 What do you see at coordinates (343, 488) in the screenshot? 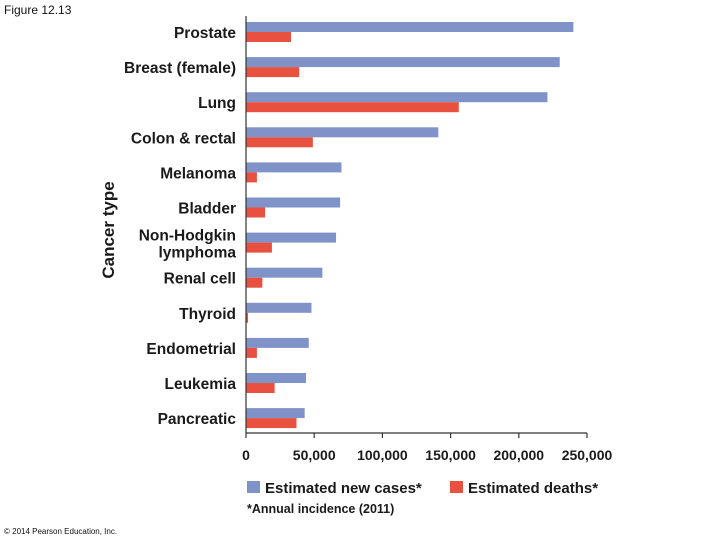
I see `legend-label-estimated-new-cases: Estimated new cases*` at bounding box center [343, 488].